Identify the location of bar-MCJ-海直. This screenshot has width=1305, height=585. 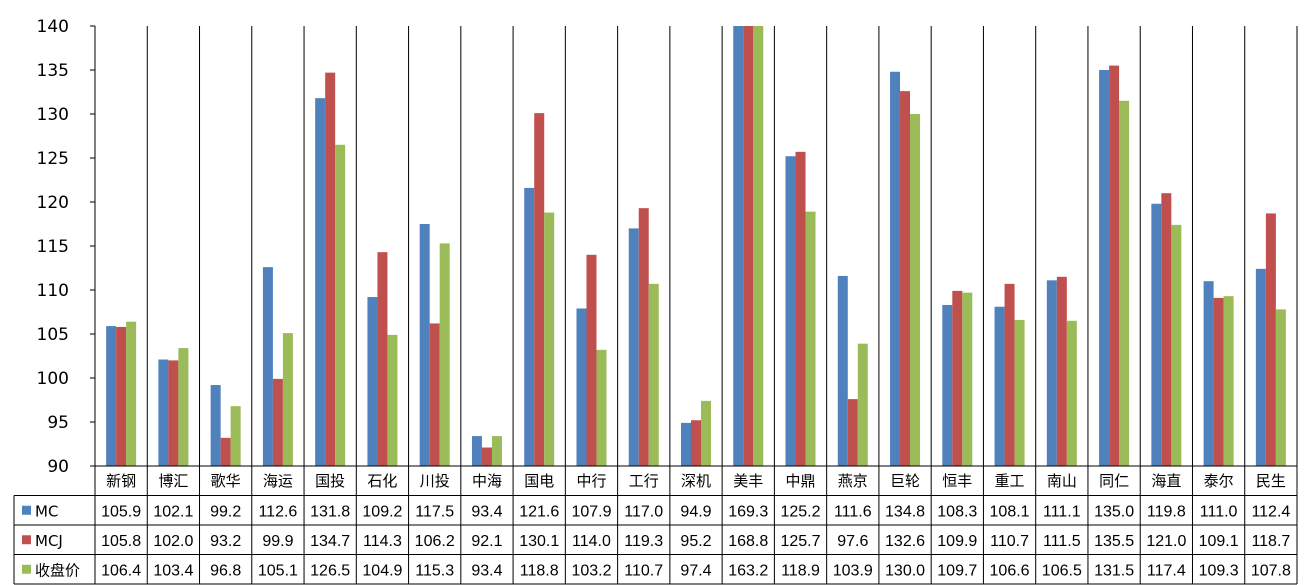
(1166, 329).